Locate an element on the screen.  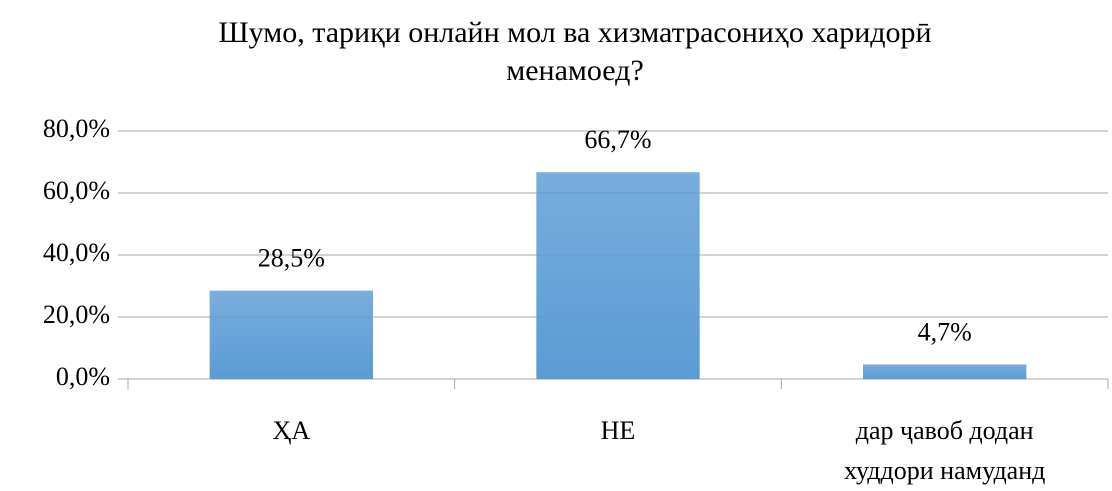
x-tick-label: ҲА is located at coordinates (291, 430).